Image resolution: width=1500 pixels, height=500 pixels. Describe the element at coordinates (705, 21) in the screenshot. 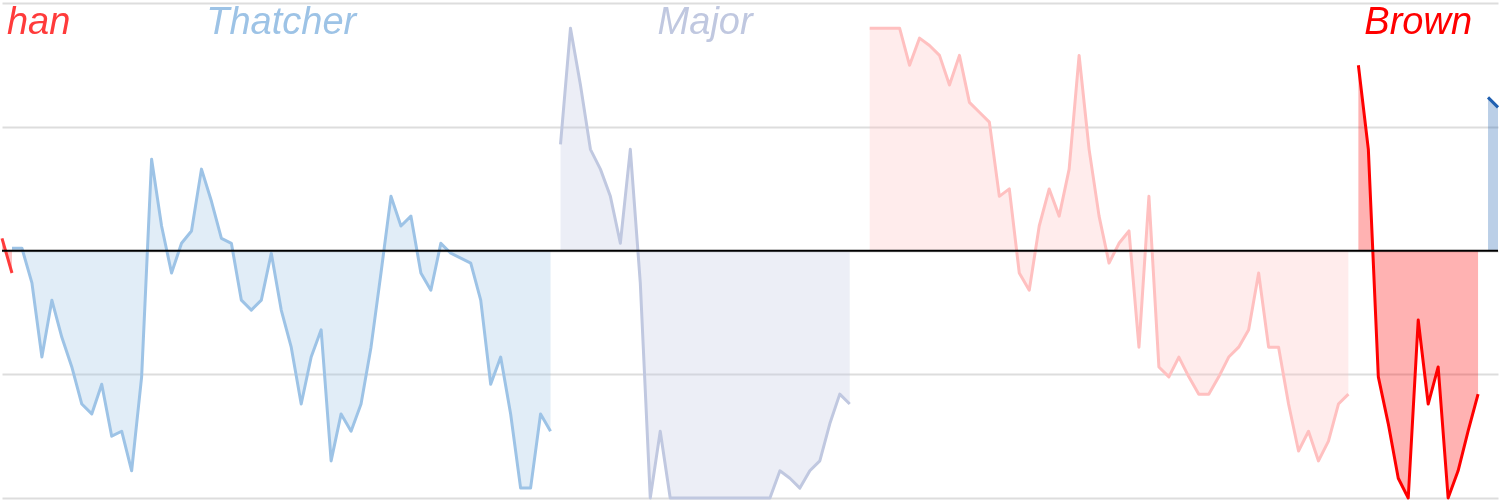

I see `text: Major` at that location.